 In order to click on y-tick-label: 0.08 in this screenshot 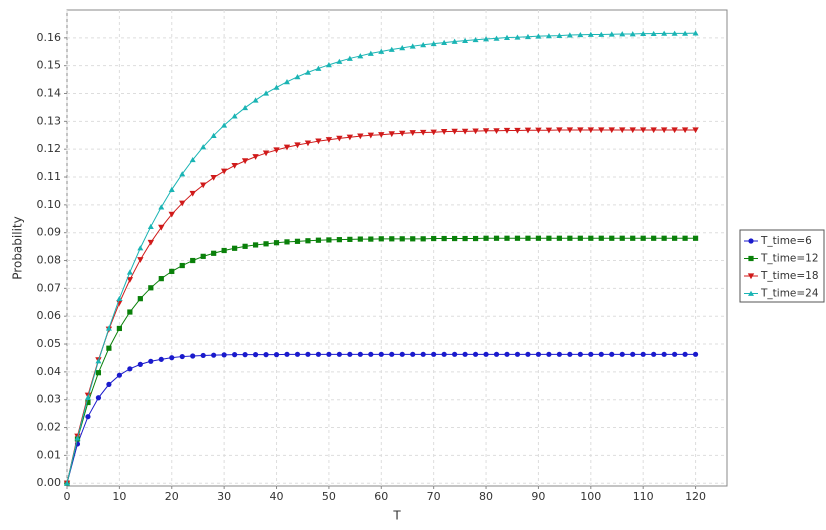, I will do `click(49, 260)`.